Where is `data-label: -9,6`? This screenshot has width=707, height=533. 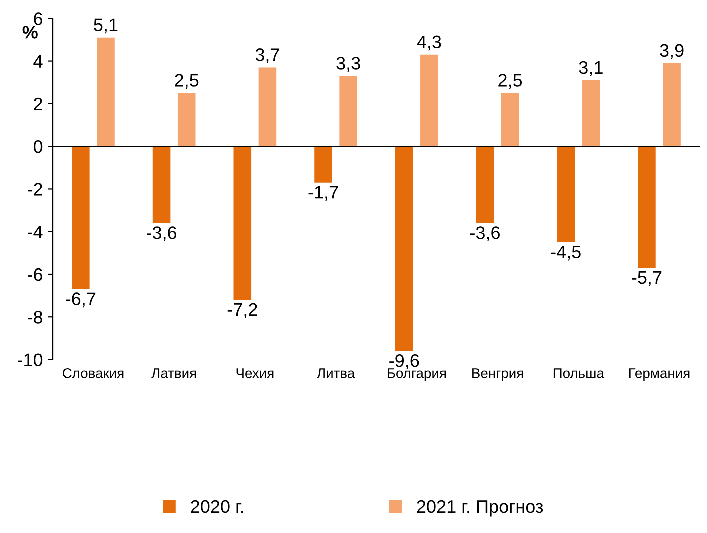
data-label: -9,6 is located at coordinates (405, 362).